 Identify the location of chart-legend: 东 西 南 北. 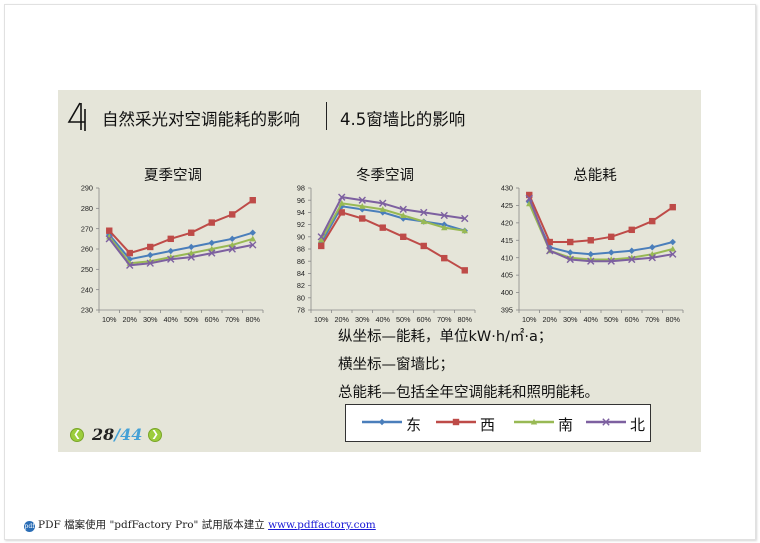
(498, 423).